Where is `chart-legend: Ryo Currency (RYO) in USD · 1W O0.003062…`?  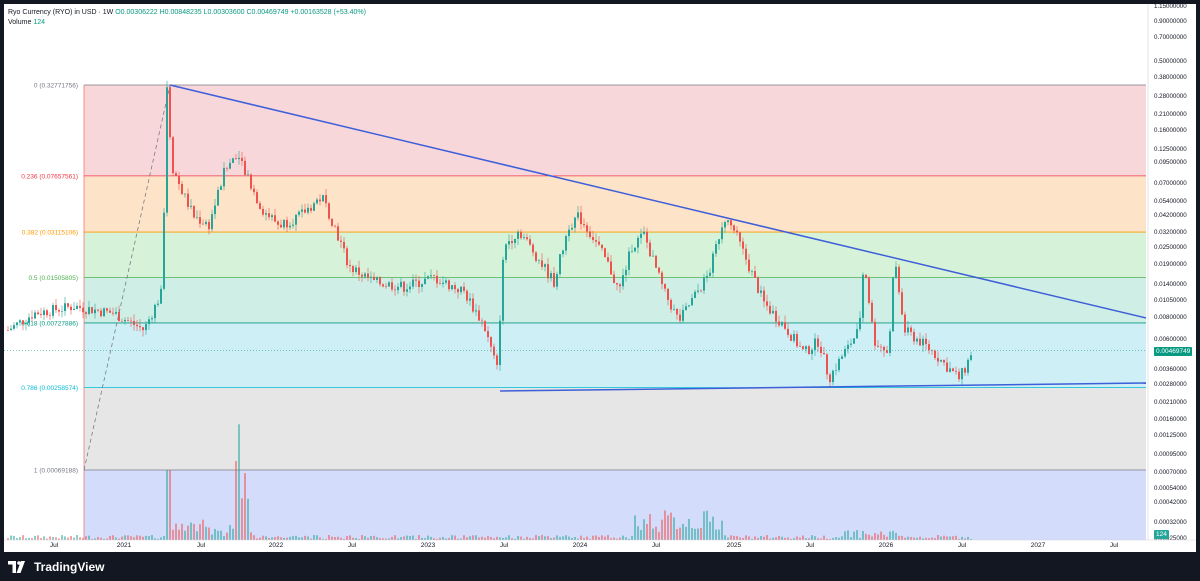 chart-legend: Ryo Currency (RYO) in USD · 1W O0.003062… is located at coordinates (187, 18).